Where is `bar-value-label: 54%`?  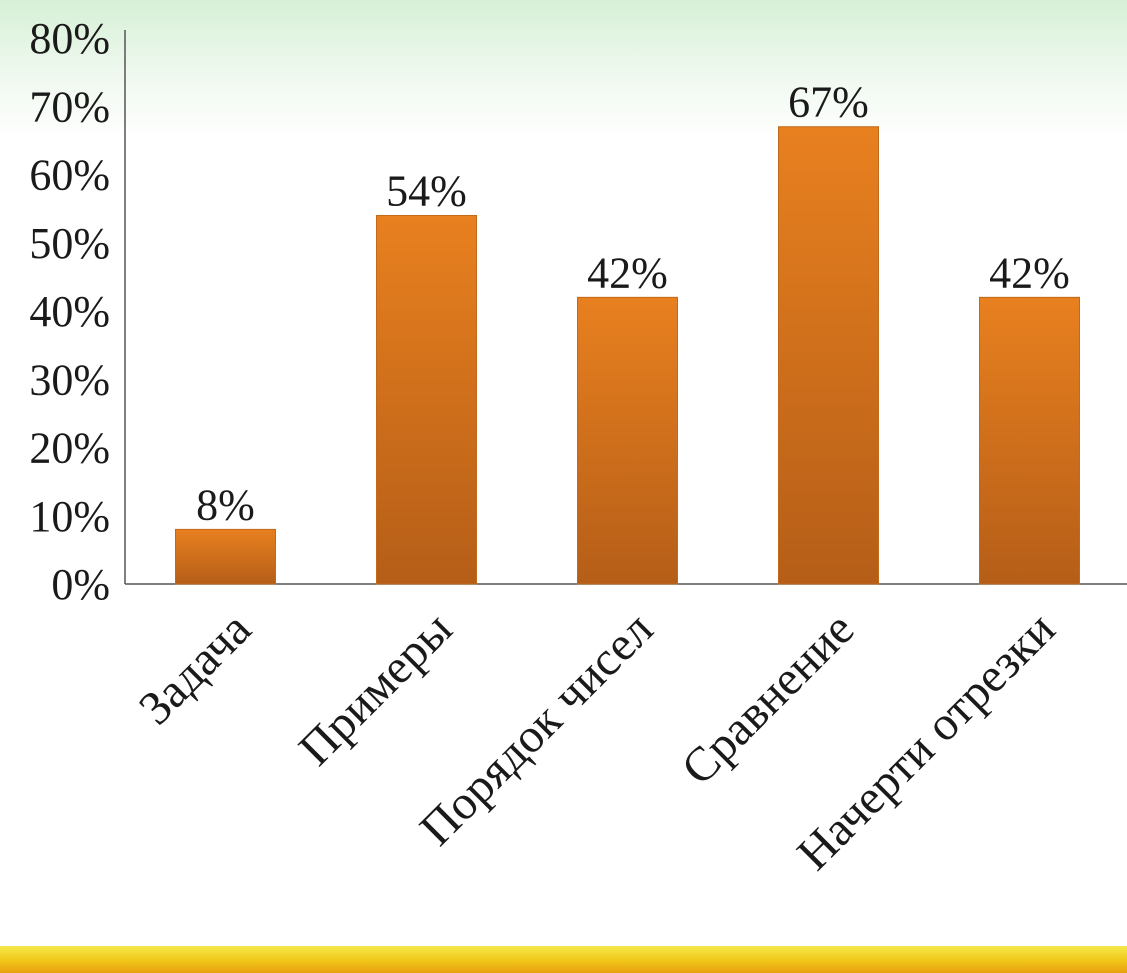
bar-value-label: 54% is located at coordinates (426, 190).